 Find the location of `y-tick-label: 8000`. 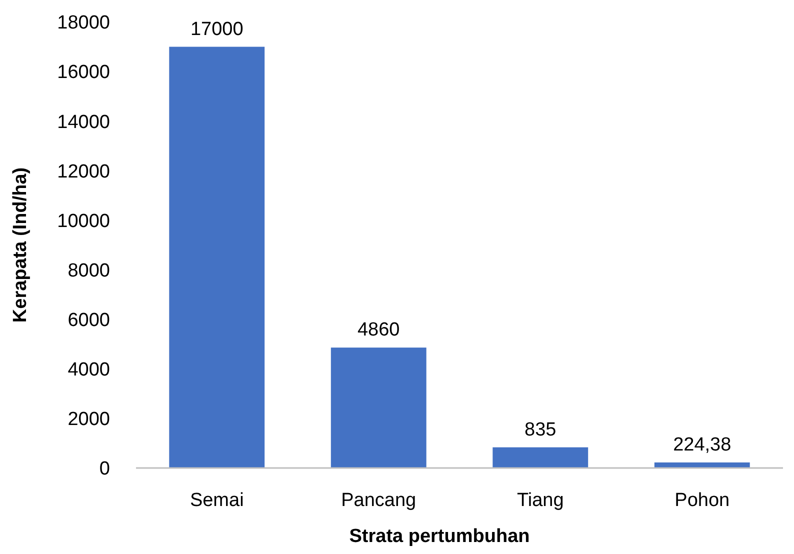

y-tick-label: 8000 is located at coordinates (89, 271).